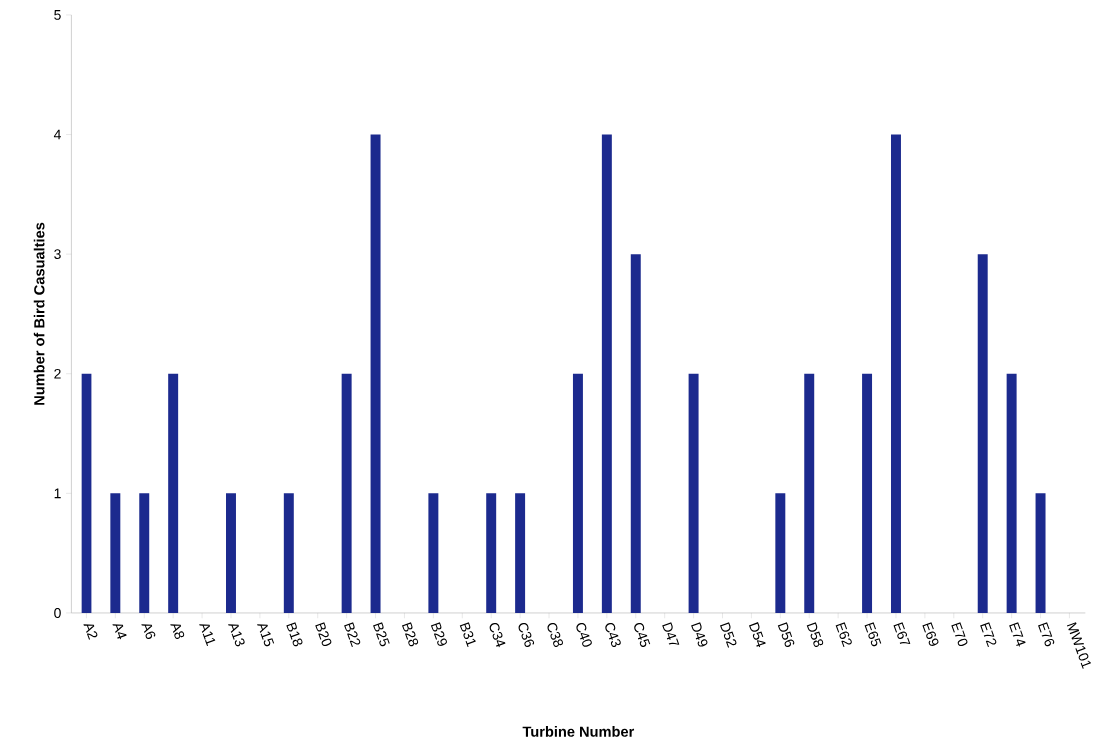 The width and height of the screenshot is (1117, 752). What do you see at coordinates (757, 634) in the screenshot?
I see `x-tick-label: D54` at bounding box center [757, 634].